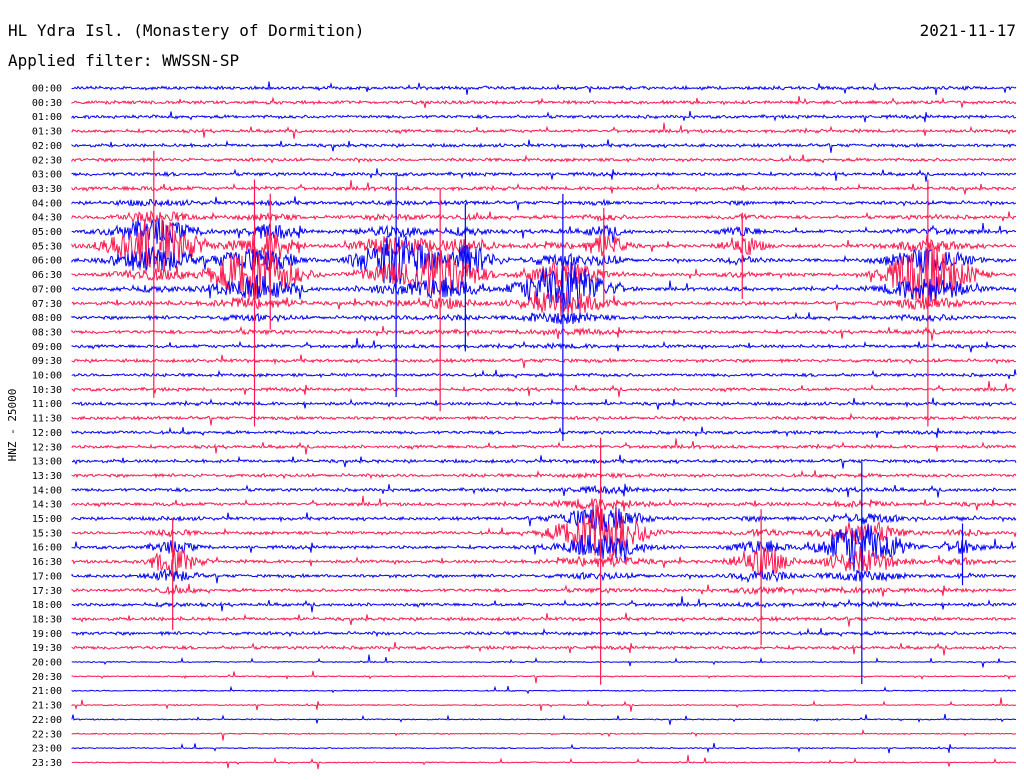 This screenshot has height=780, width=1024. I want to click on time-tick-label: 05:30, so click(47, 246).